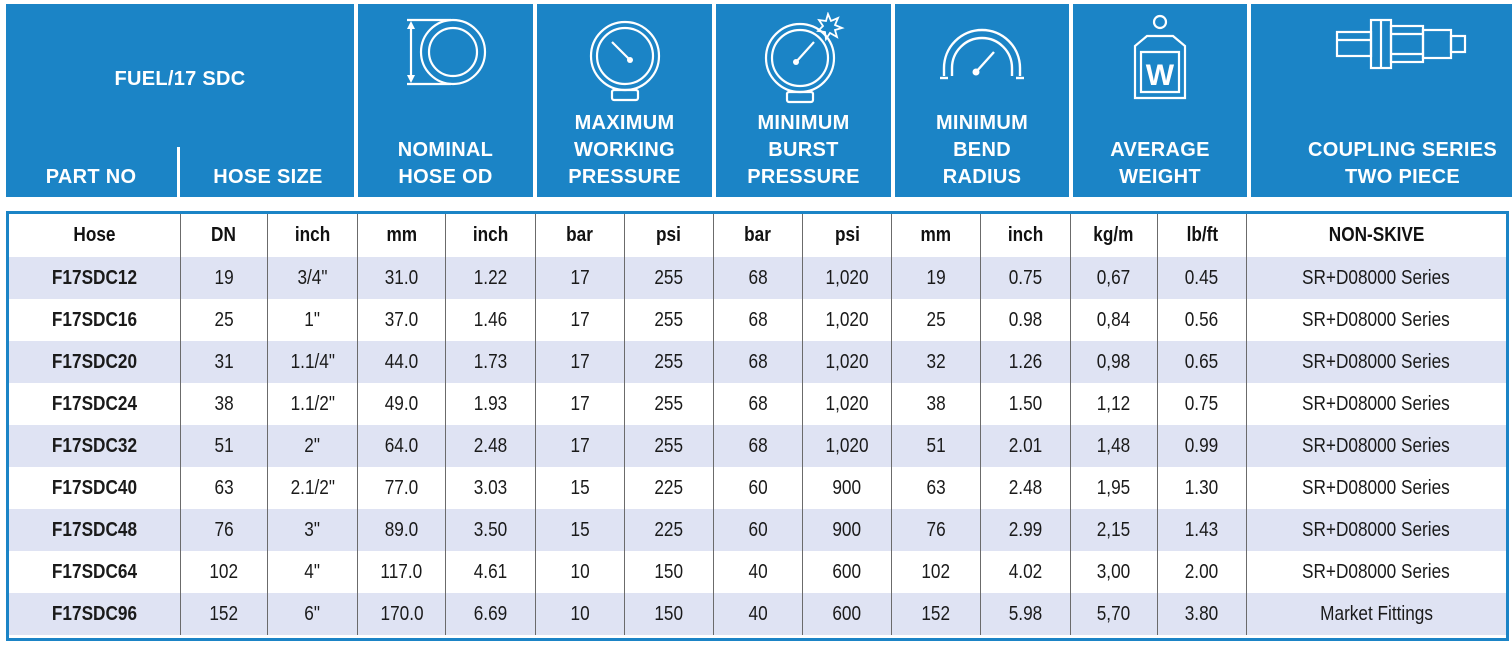 The height and width of the screenshot is (645, 1512). I want to click on cell-text: 255, so click(669, 277).